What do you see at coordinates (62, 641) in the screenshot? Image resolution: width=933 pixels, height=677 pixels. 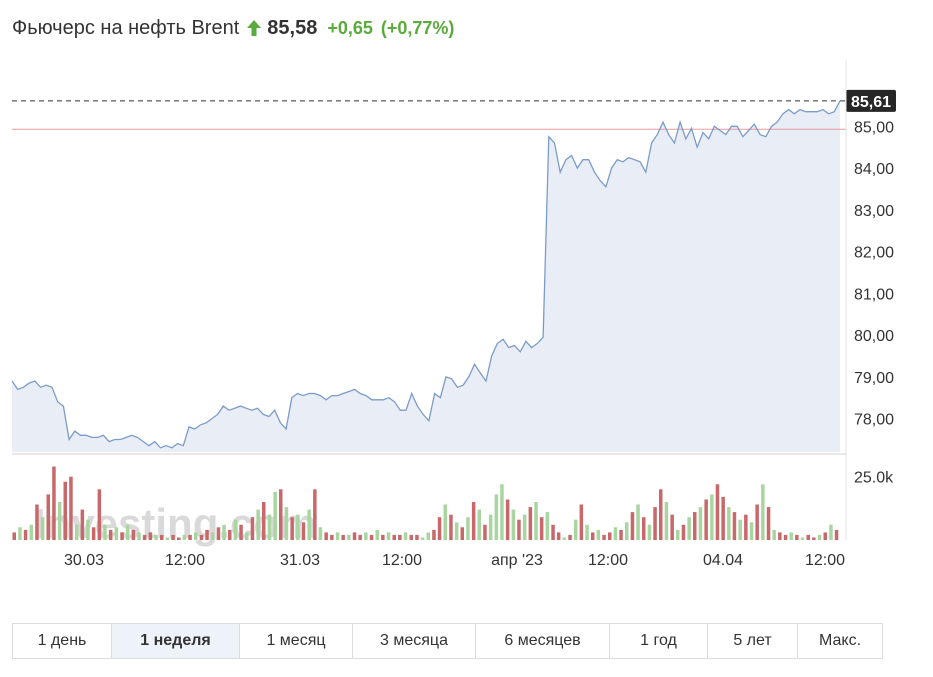 I see `period-tab: 1 день` at bounding box center [62, 641].